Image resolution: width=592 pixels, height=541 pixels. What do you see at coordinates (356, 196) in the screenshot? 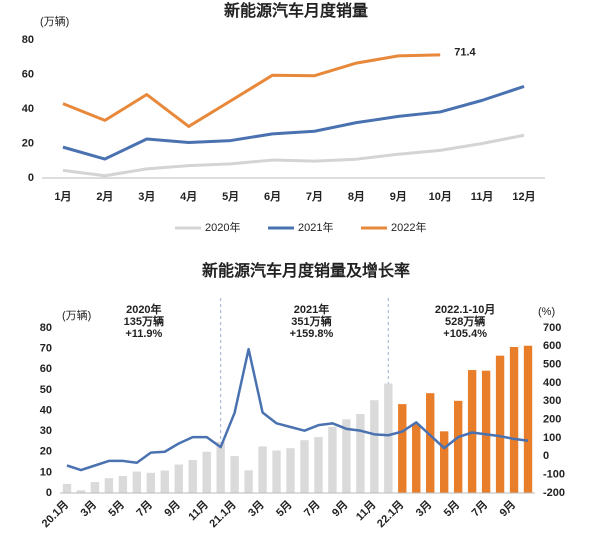
I see `x-tick-label: 8月` at bounding box center [356, 196].